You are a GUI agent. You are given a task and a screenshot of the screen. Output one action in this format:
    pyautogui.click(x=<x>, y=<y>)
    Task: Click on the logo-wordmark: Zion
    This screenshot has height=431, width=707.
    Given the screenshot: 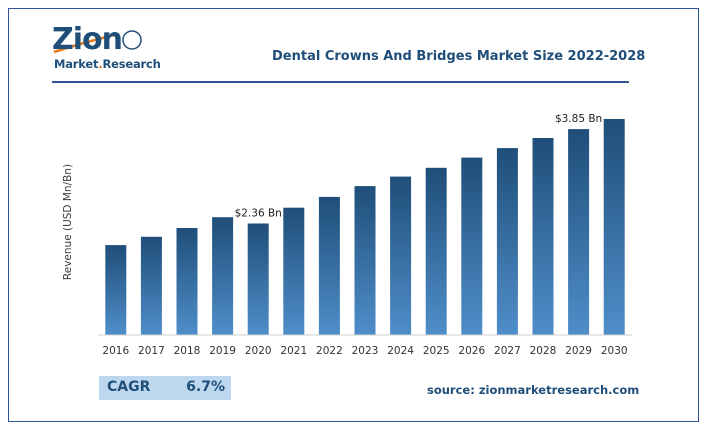 What is the action you would take?
    pyautogui.click(x=87, y=39)
    